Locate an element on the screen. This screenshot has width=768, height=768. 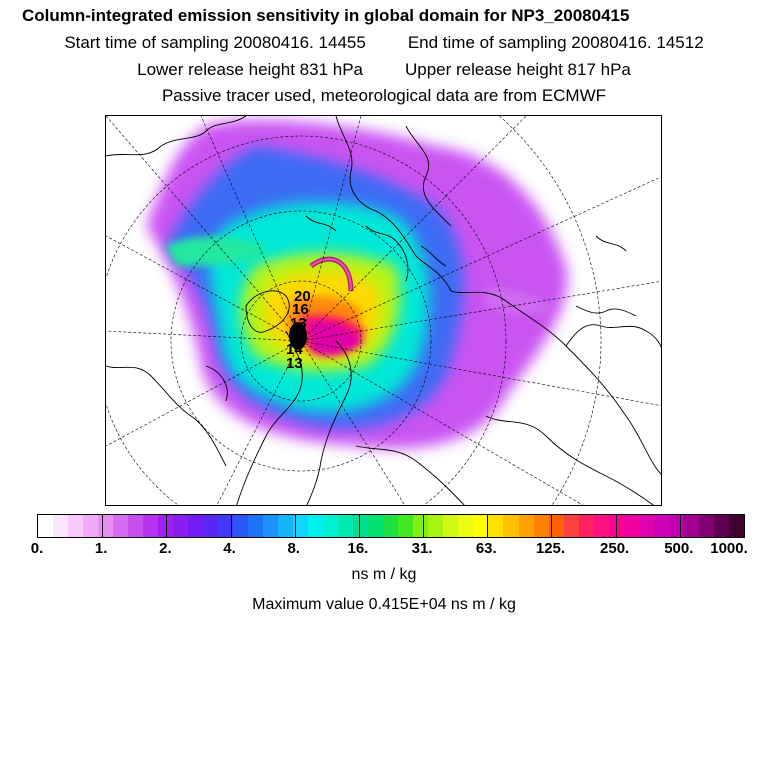
lower-release-height: Lower release height 831 hPa is located at coordinates (250, 69).